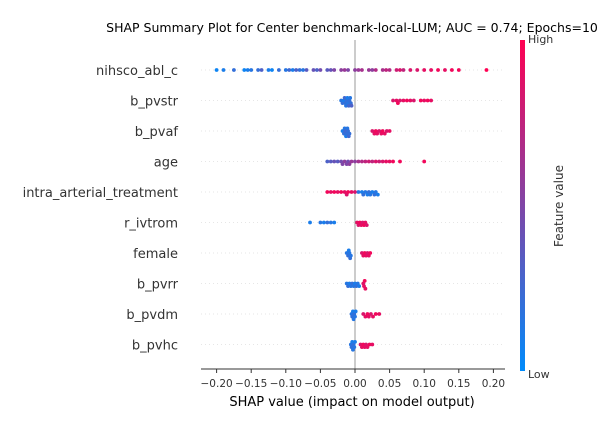 This screenshot has width=609, height=429. I want to click on x-tick-label: 0.05, so click(389, 384).